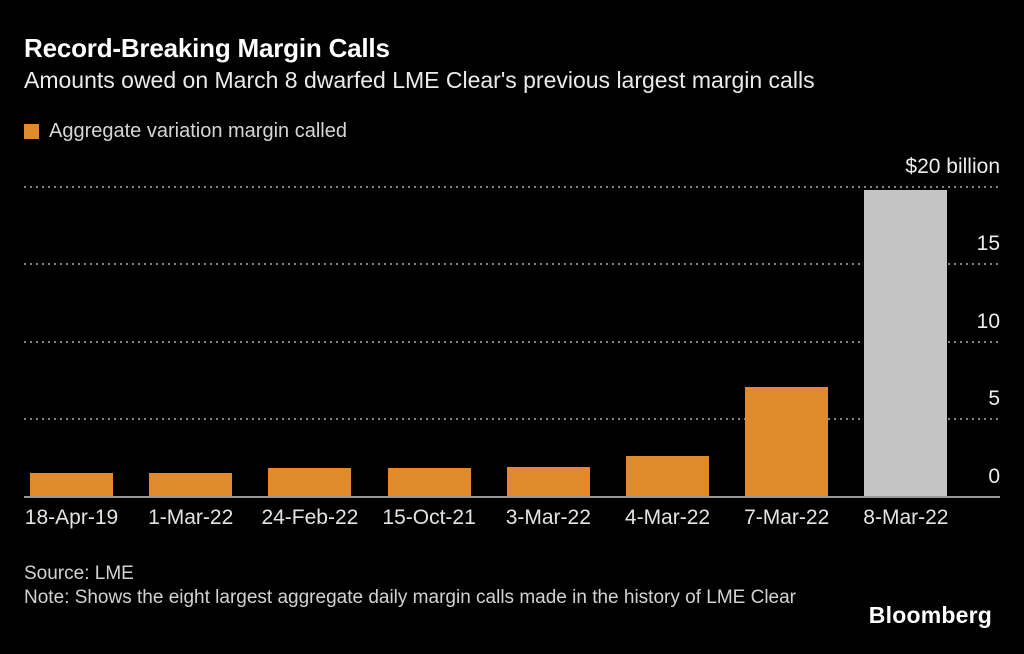 This screenshot has width=1024, height=654. I want to click on x-axis-line, so click(512, 497).